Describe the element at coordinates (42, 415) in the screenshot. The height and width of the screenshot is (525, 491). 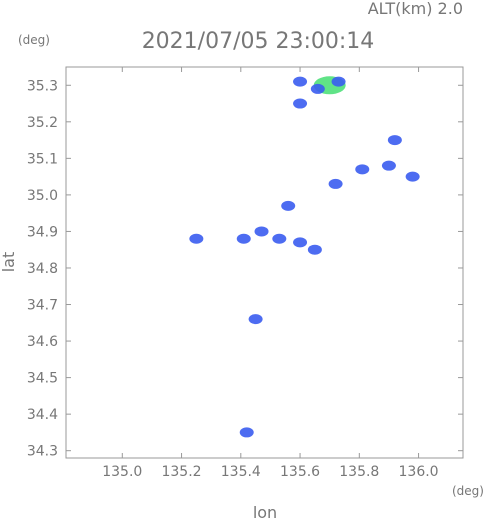
I see `y-tick-label: 34.4` at that location.